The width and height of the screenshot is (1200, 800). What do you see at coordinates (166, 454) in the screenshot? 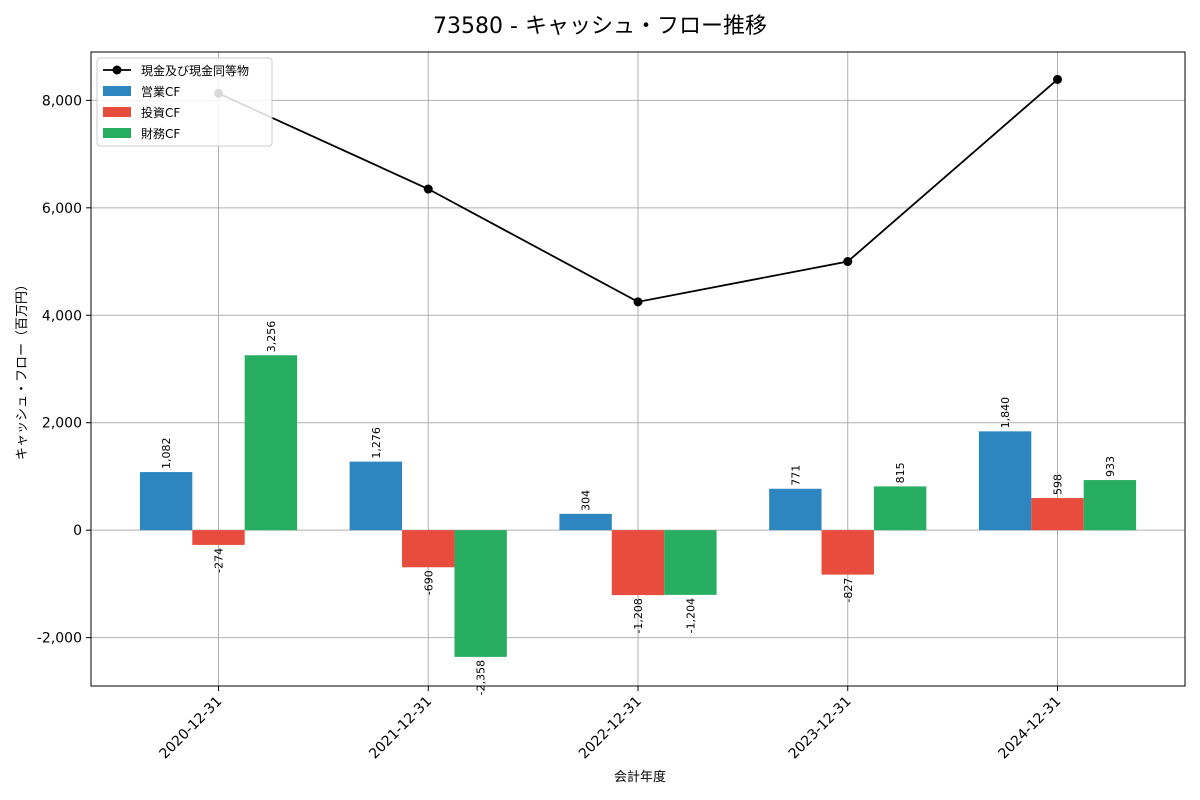
I see `data-label: 1,082` at bounding box center [166, 454].